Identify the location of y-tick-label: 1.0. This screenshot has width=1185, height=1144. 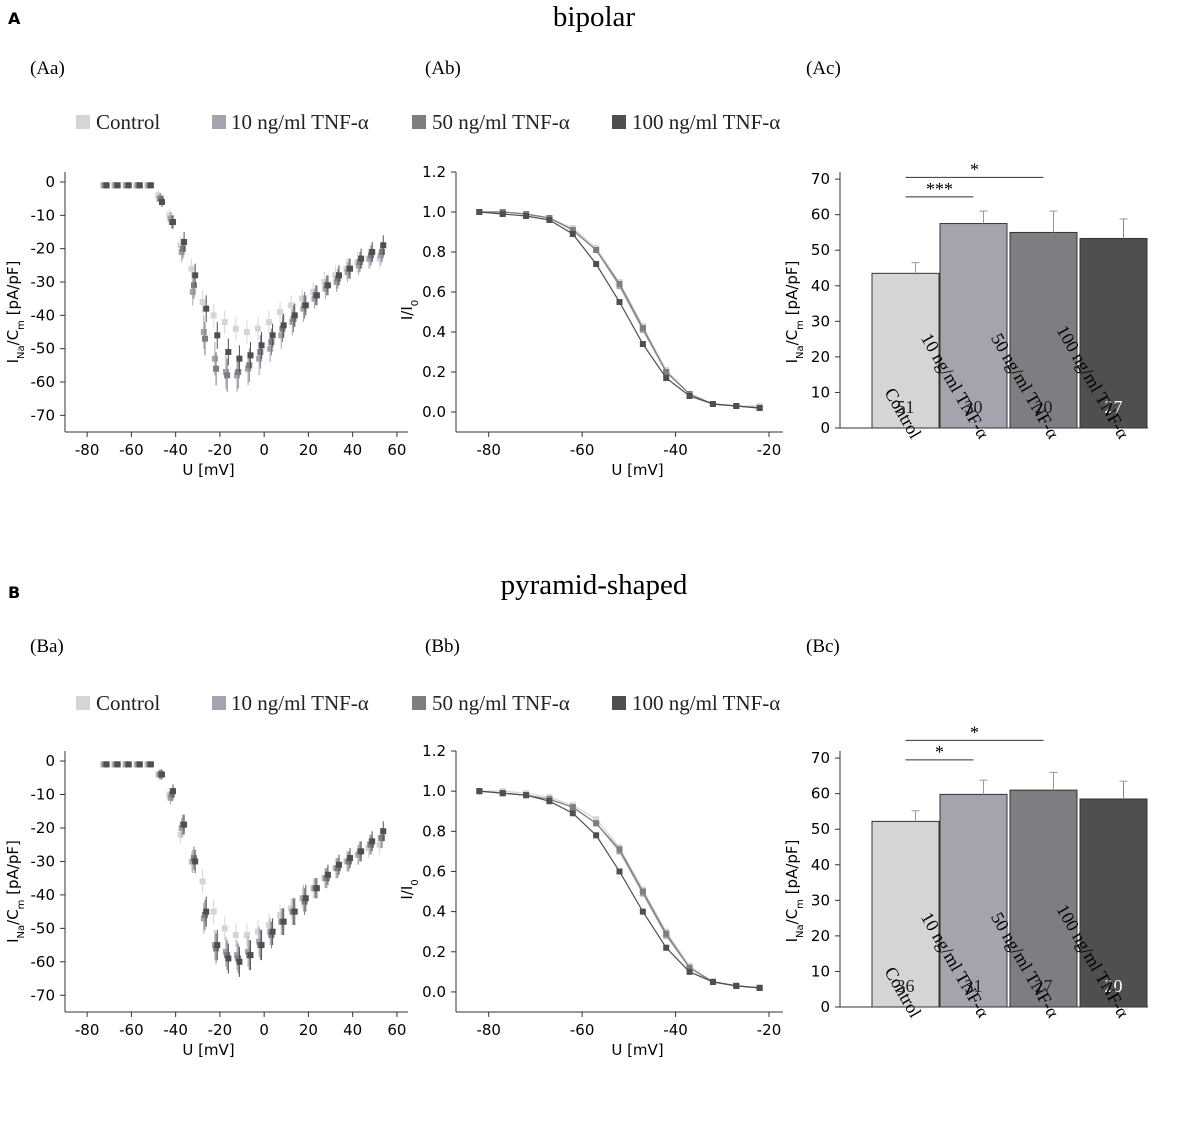
(434, 212).